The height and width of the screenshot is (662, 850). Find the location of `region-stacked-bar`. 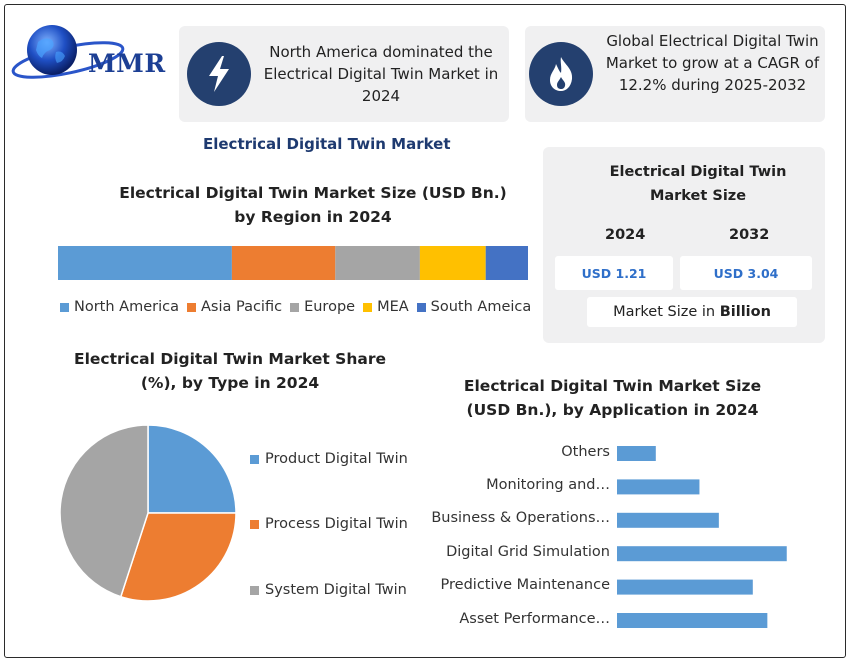

region-stacked-bar is located at coordinates (293, 263).